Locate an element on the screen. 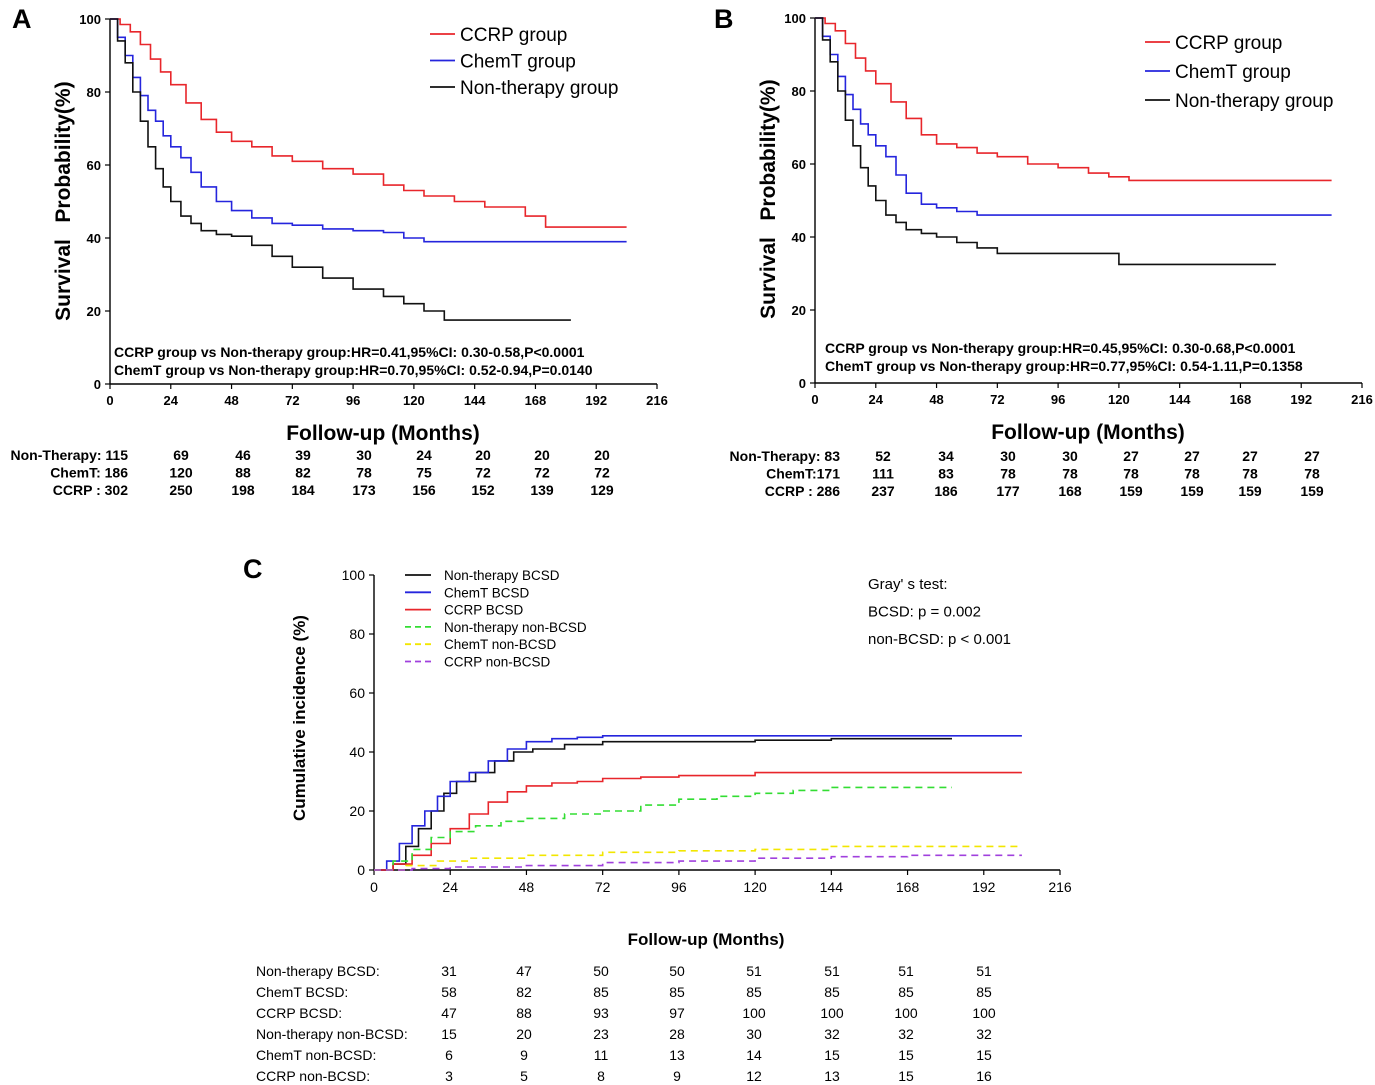 The image size is (1375, 1085). panel-a-x-tick-label: 72 is located at coordinates (292, 400).